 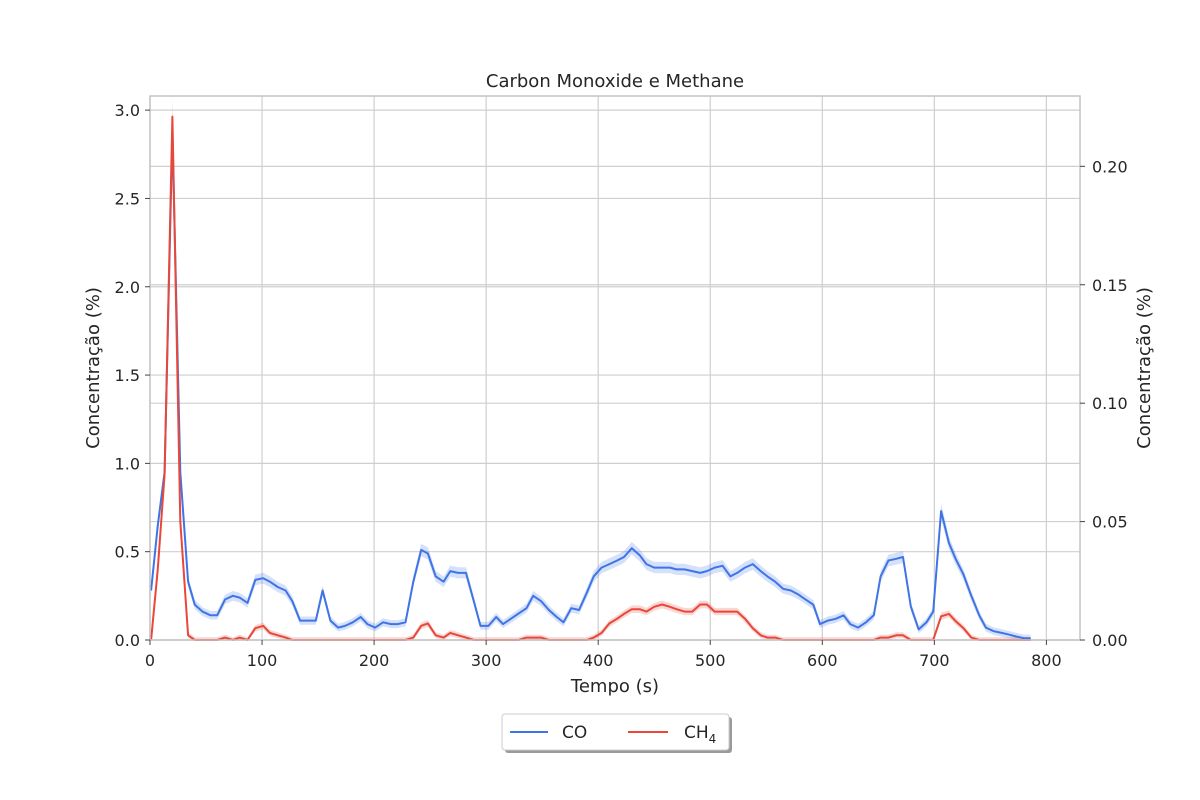 I want to click on y-left-tick-label-2: 1.0, so click(x=127, y=463).